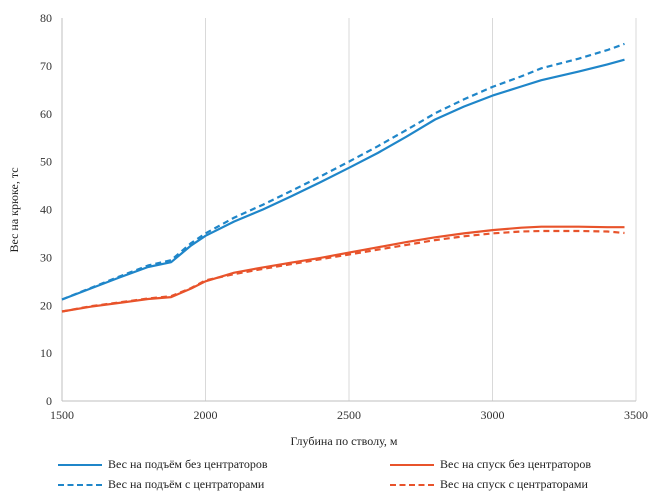 The height and width of the screenshot is (499, 660). Describe the element at coordinates (46, 18) in the screenshot. I see `y-tick-label: 80` at that location.